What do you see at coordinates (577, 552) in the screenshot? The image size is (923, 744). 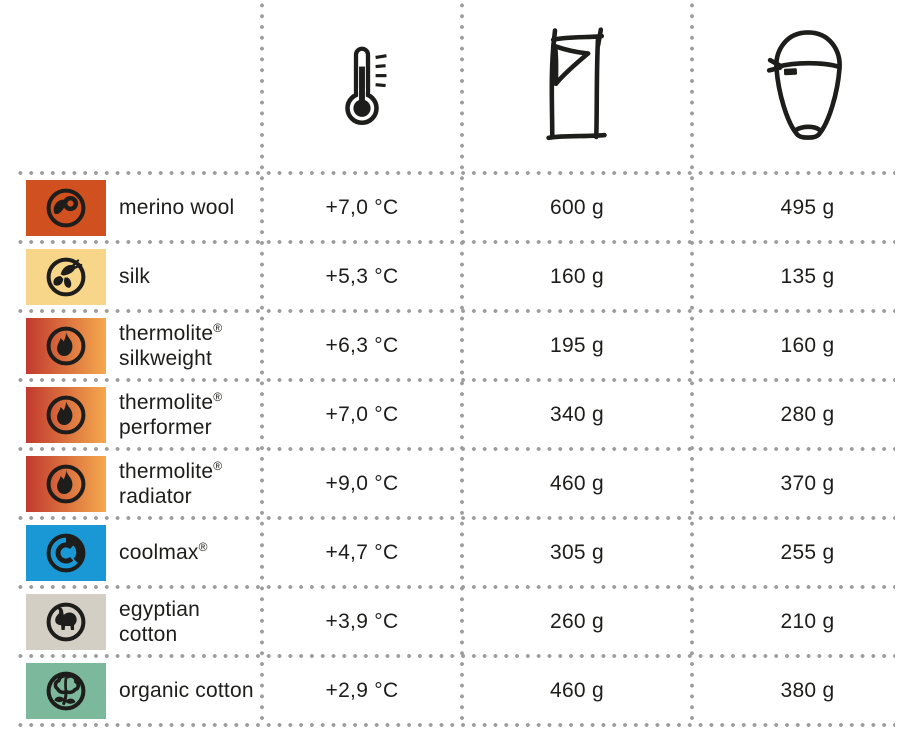 I see `rectangular-weight-cell: 305 g` at bounding box center [577, 552].